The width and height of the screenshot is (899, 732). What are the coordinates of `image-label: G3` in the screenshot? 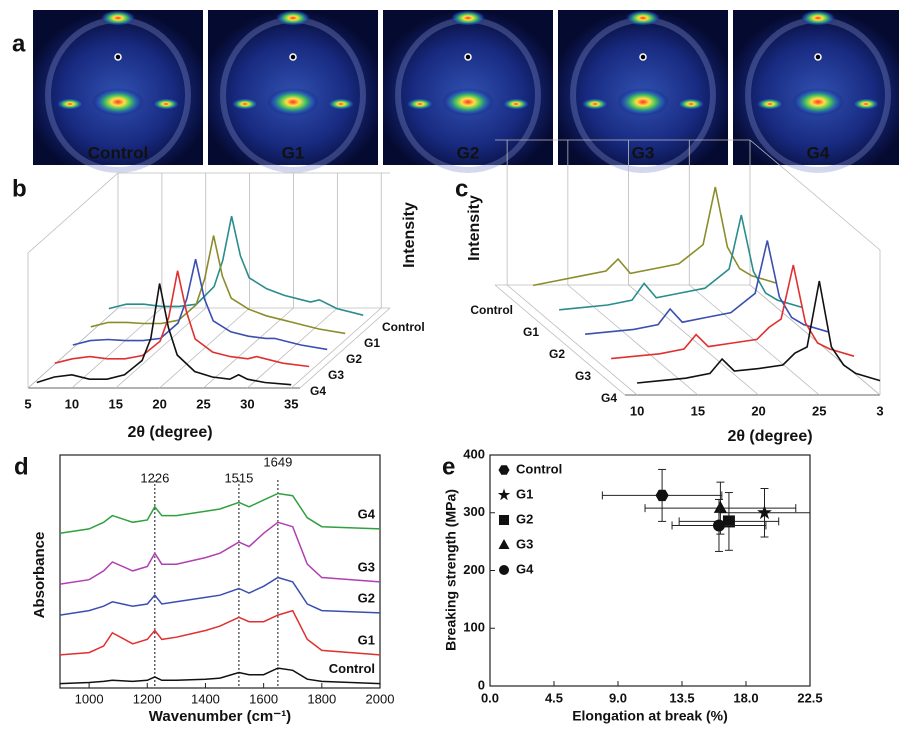 It's located at (643, 152).